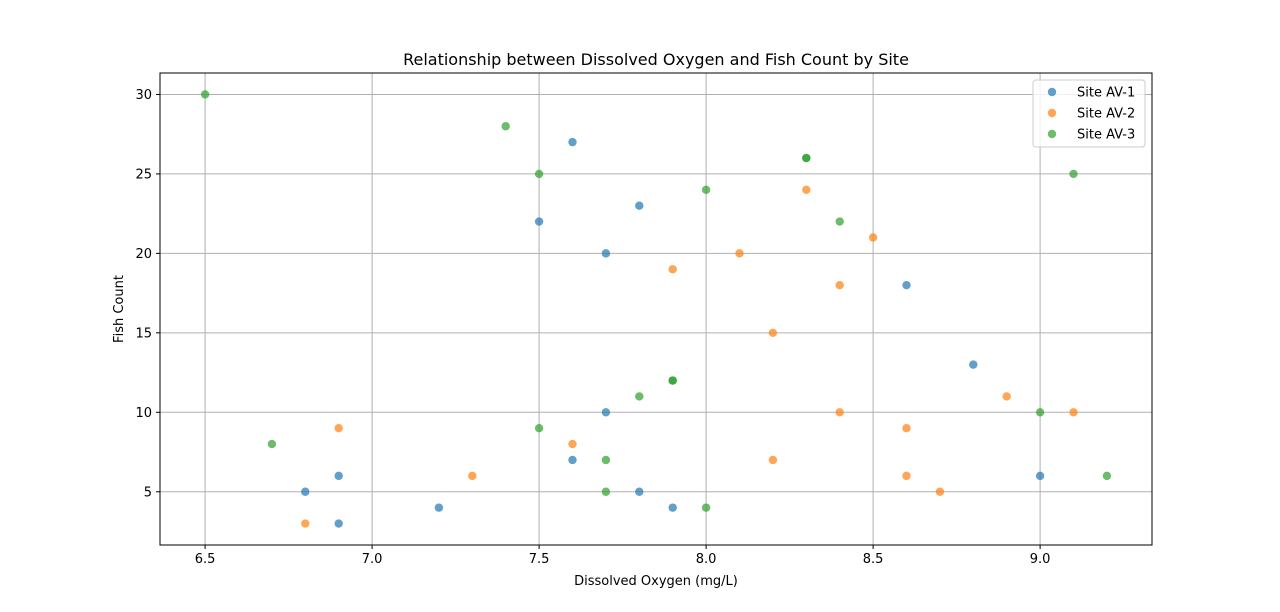 This screenshot has width=1280, height=612. What do you see at coordinates (1040, 559) in the screenshot?
I see `x-tick-label: 9.0` at bounding box center [1040, 559].